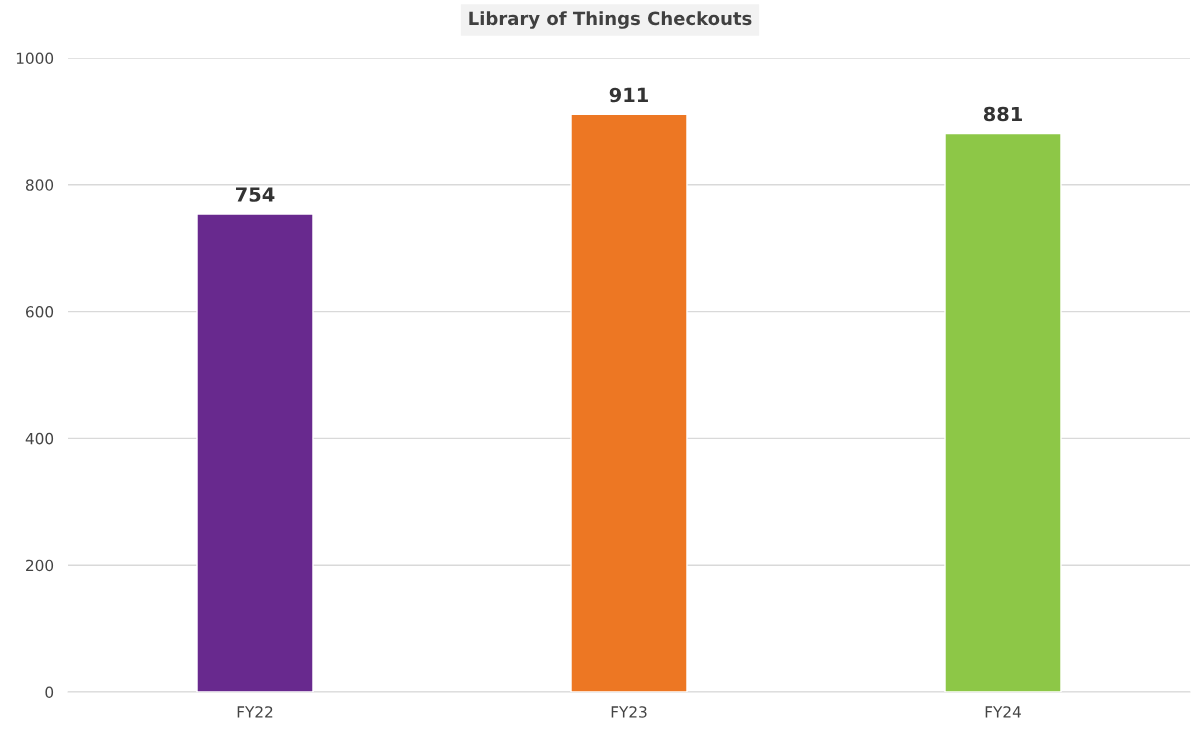  What do you see at coordinates (49, 692) in the screenshot?
I see `y-tick-label: 0` at bounding box center [49, 692].